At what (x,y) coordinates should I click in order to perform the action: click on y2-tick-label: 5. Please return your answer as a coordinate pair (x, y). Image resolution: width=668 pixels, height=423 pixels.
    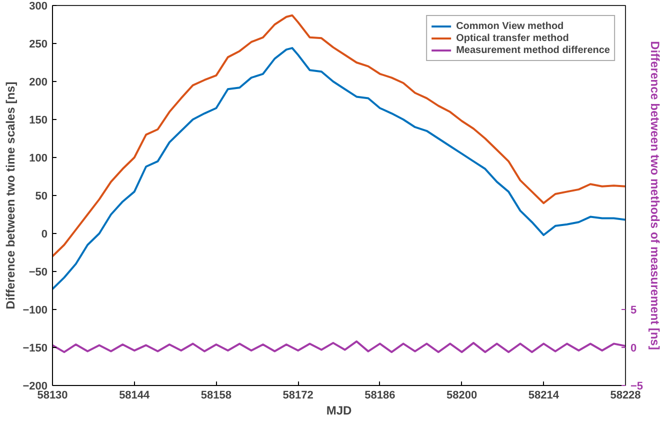
    Looking at the image, I should click on (633, 310).